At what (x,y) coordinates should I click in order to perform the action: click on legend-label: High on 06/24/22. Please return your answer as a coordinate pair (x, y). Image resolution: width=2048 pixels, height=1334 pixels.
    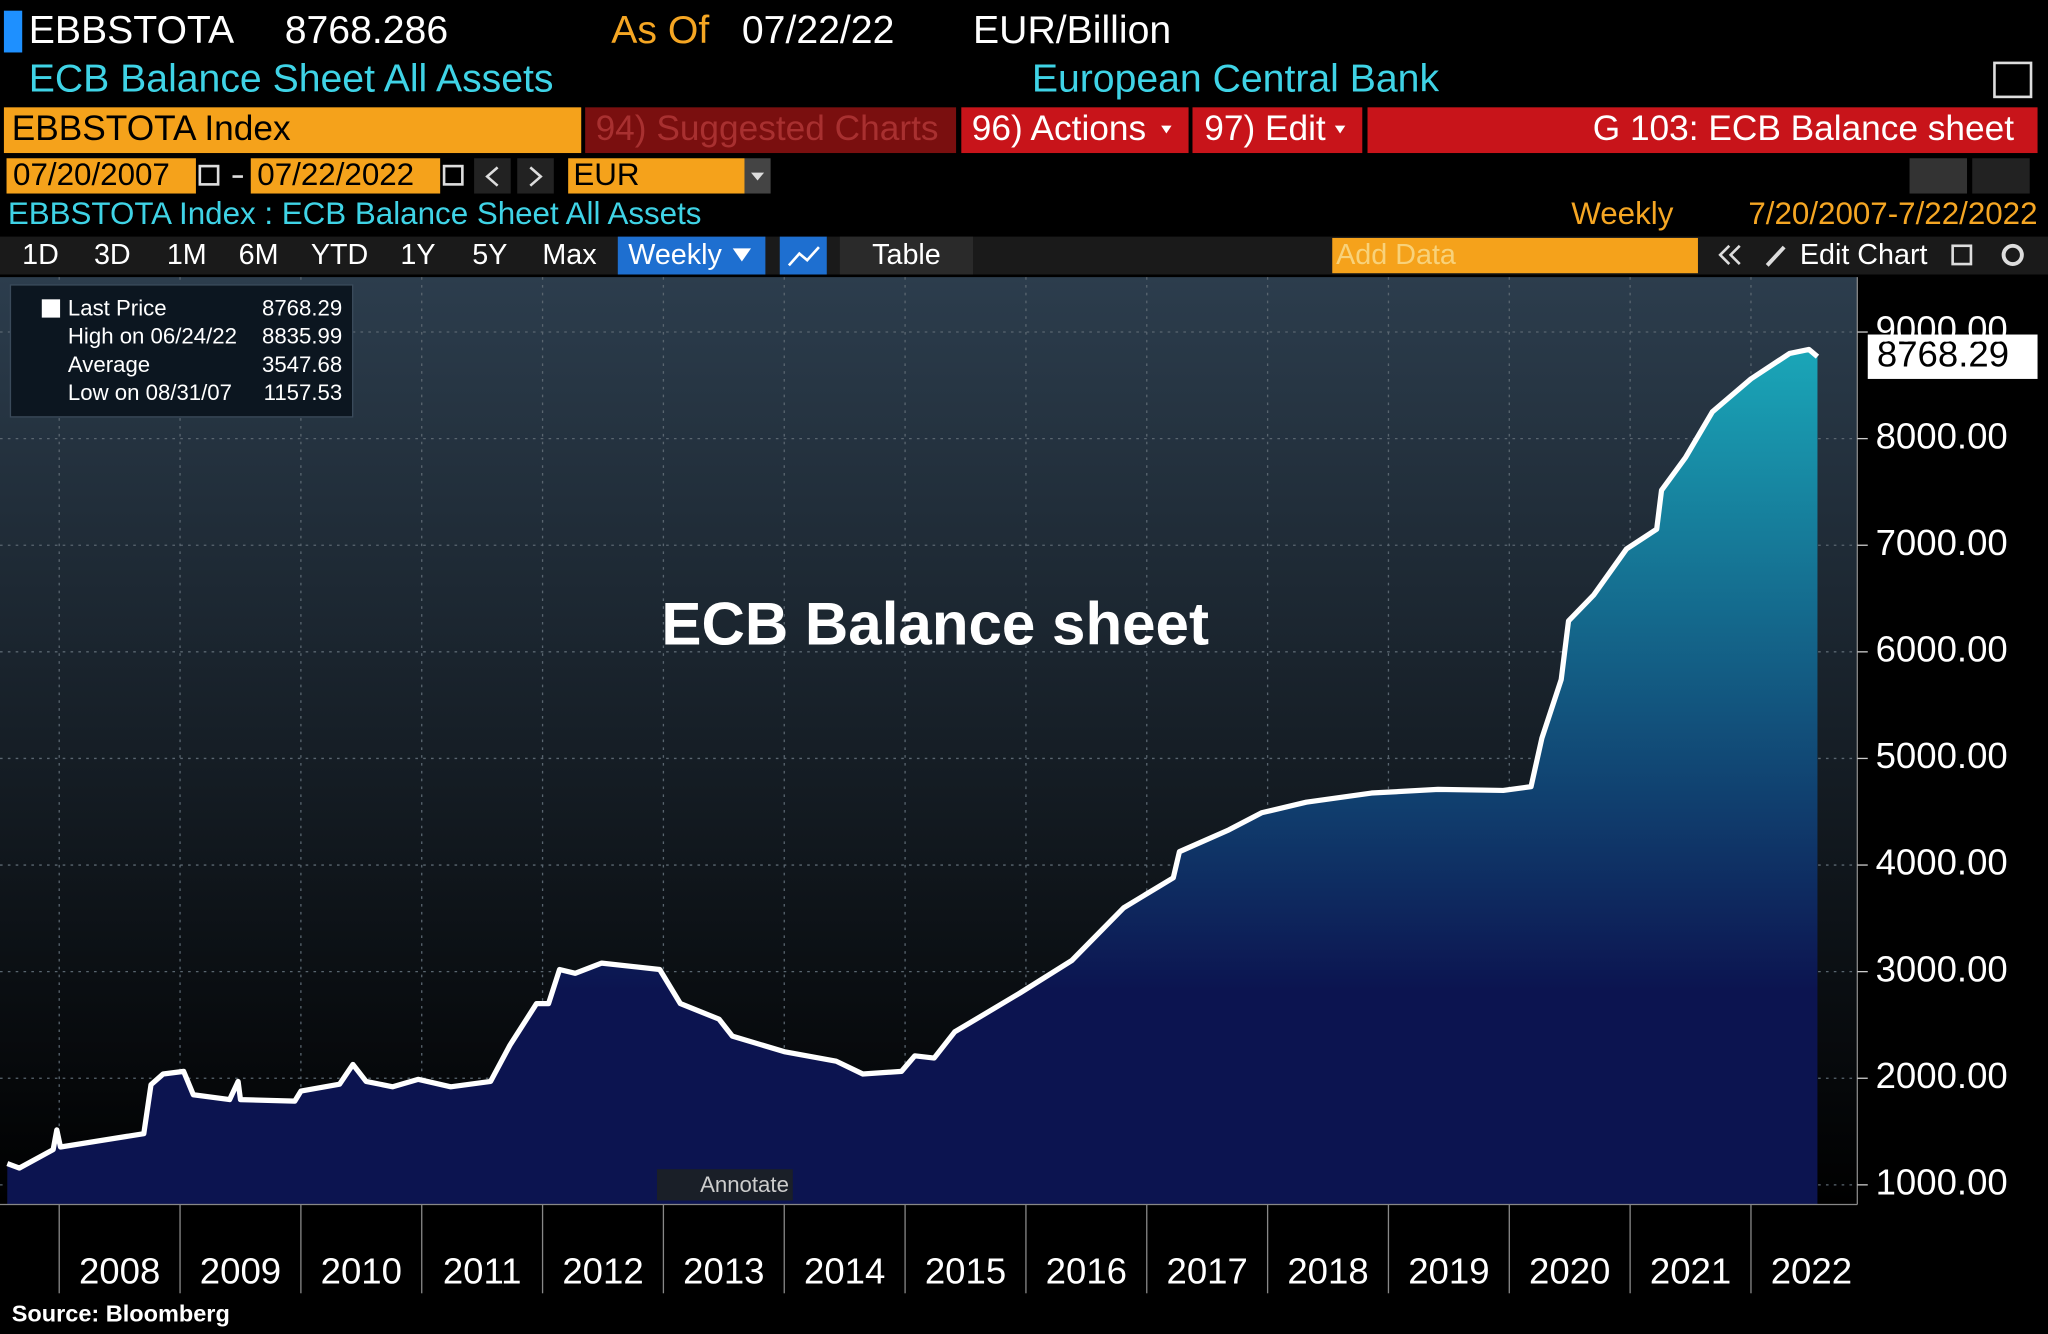
    Looking at the image, I should click on (152, 336).